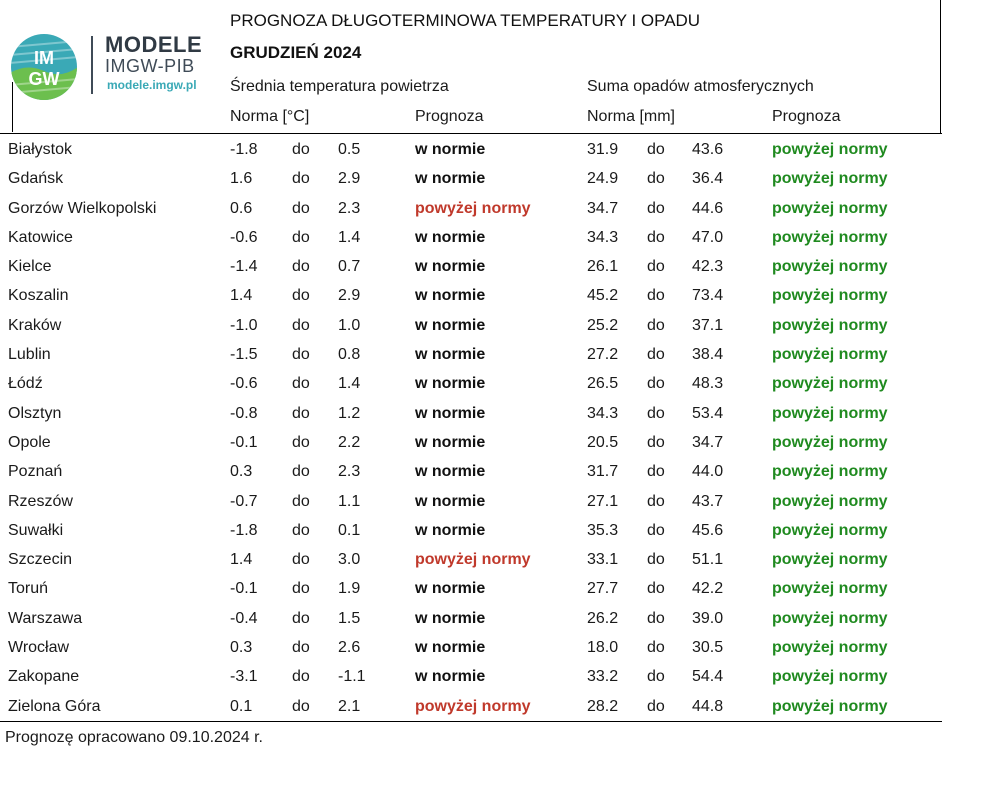 The height and width of the screenshot is (800, 986). I want to click on temp-norm-high: 1.4, so click(349, 384).